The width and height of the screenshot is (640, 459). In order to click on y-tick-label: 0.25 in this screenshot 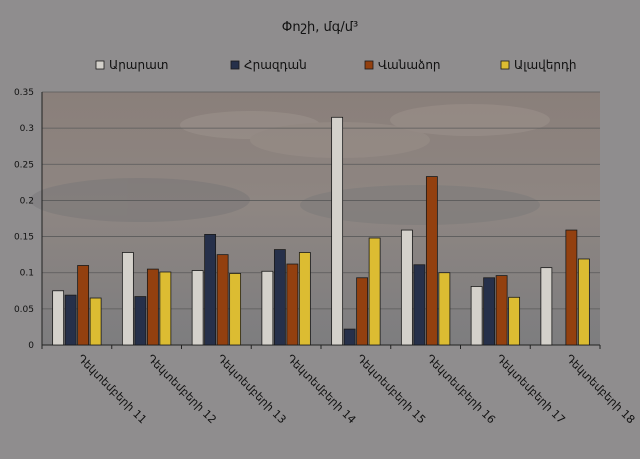, I will do `click(24, 165)`.